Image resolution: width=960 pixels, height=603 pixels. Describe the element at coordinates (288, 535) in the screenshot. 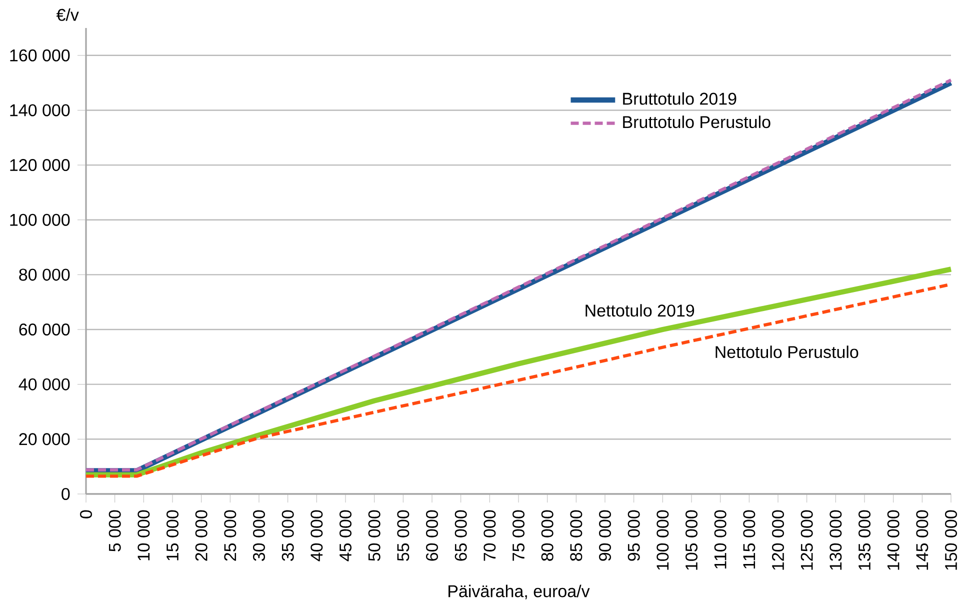

I see `x-tick-label: 35 000` at that location.